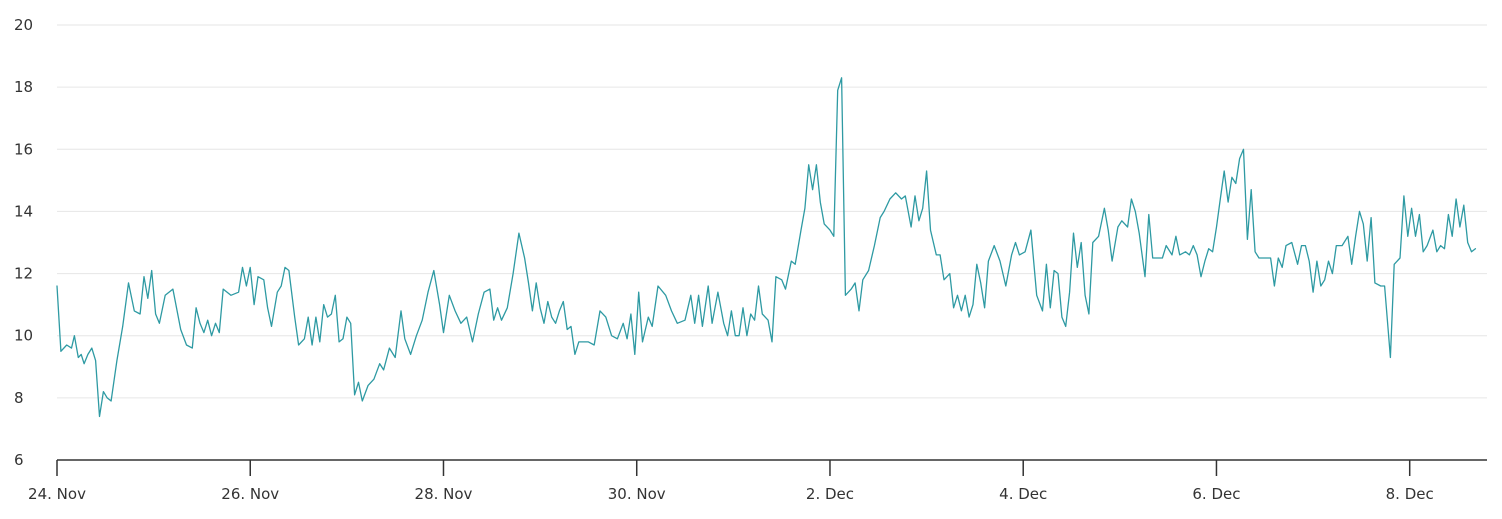 Image resolution: width=1502 pixels, height=519 pixels. Describe the element at coordinates (23, 149) in the screenshot. I see `y-tick-label-16: 16` at that location.